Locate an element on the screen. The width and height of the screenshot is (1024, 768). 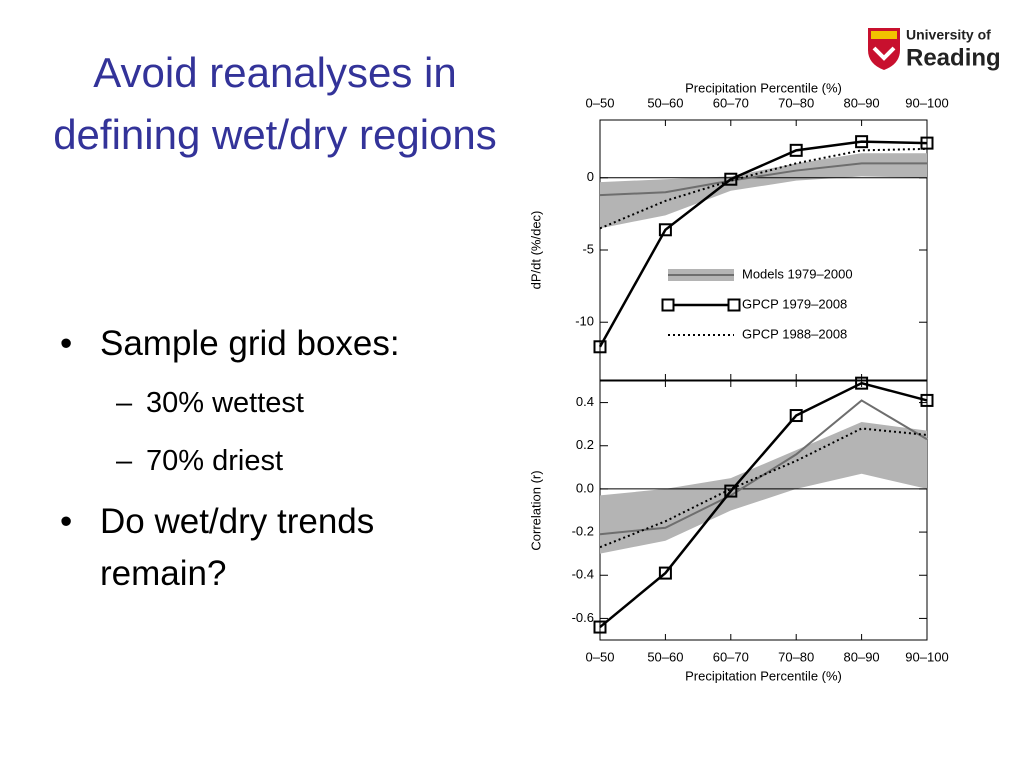
logo-chevron is located at coordinates (884, 53).